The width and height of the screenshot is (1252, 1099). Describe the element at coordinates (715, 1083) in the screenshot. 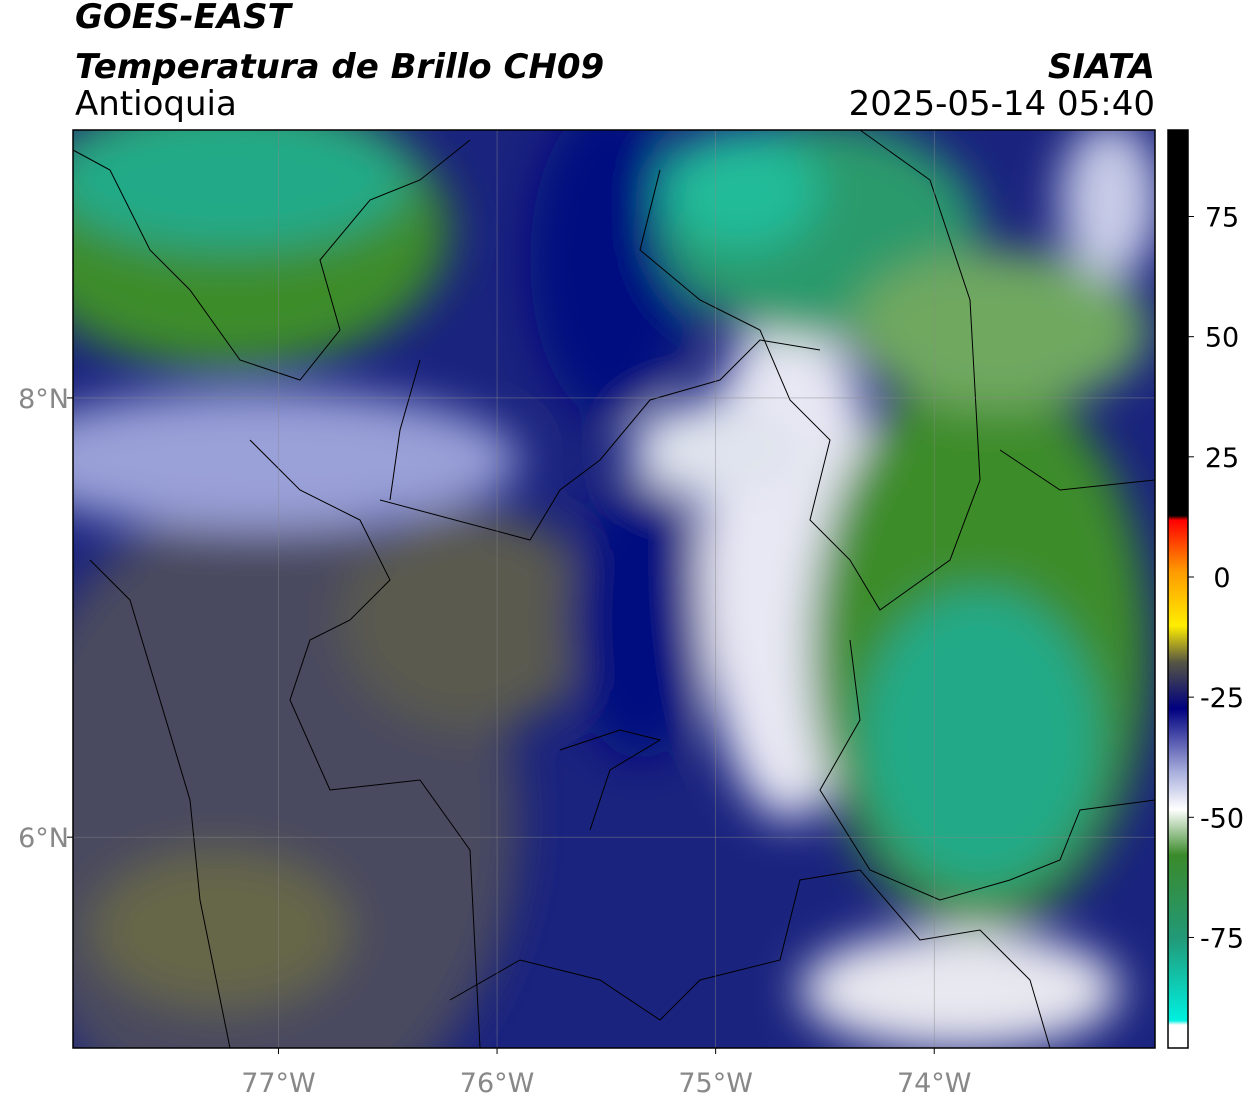

I see `x-tick-label: 75°W` at that location.